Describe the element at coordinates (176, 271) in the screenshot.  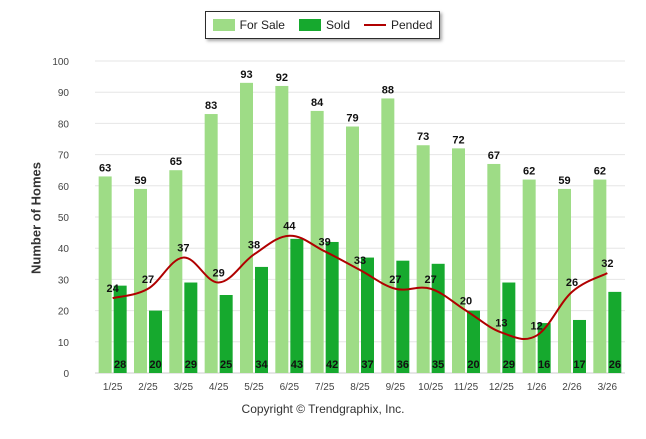
I see `bar-for-sale-3/25` at that location.